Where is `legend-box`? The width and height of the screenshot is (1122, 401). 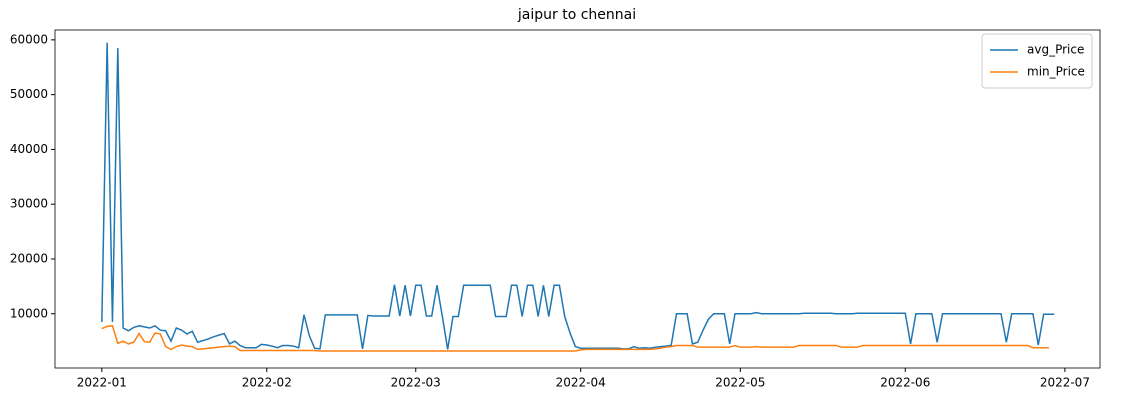 legend-box is located at coordinates (1037, 61).